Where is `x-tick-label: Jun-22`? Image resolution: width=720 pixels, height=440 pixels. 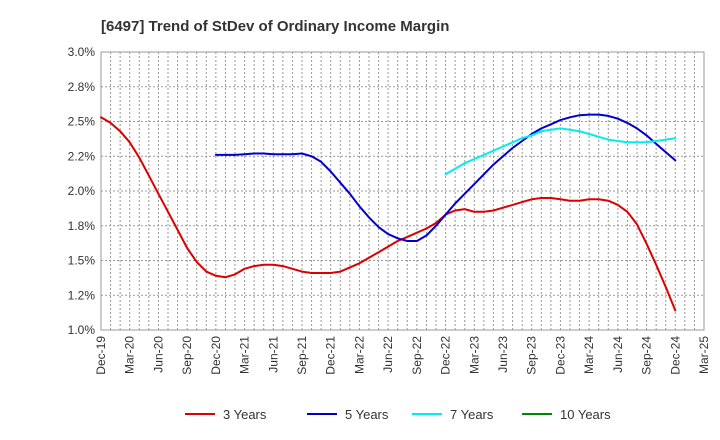 x-tick-label: Jun-22 is located at coordinates (388, 354).